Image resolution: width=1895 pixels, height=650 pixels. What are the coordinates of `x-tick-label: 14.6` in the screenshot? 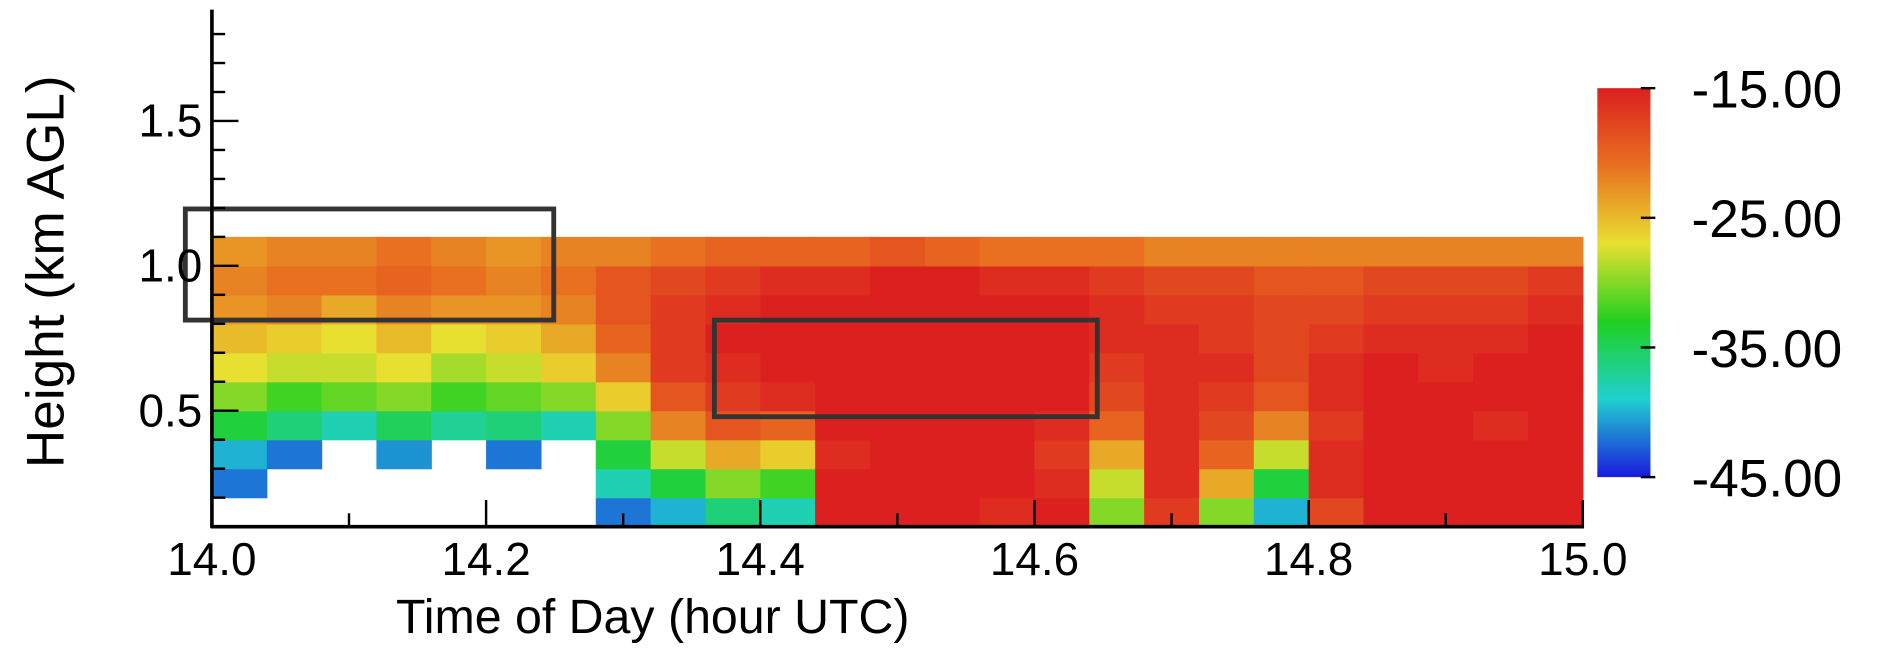 It's located at (1034, 559).